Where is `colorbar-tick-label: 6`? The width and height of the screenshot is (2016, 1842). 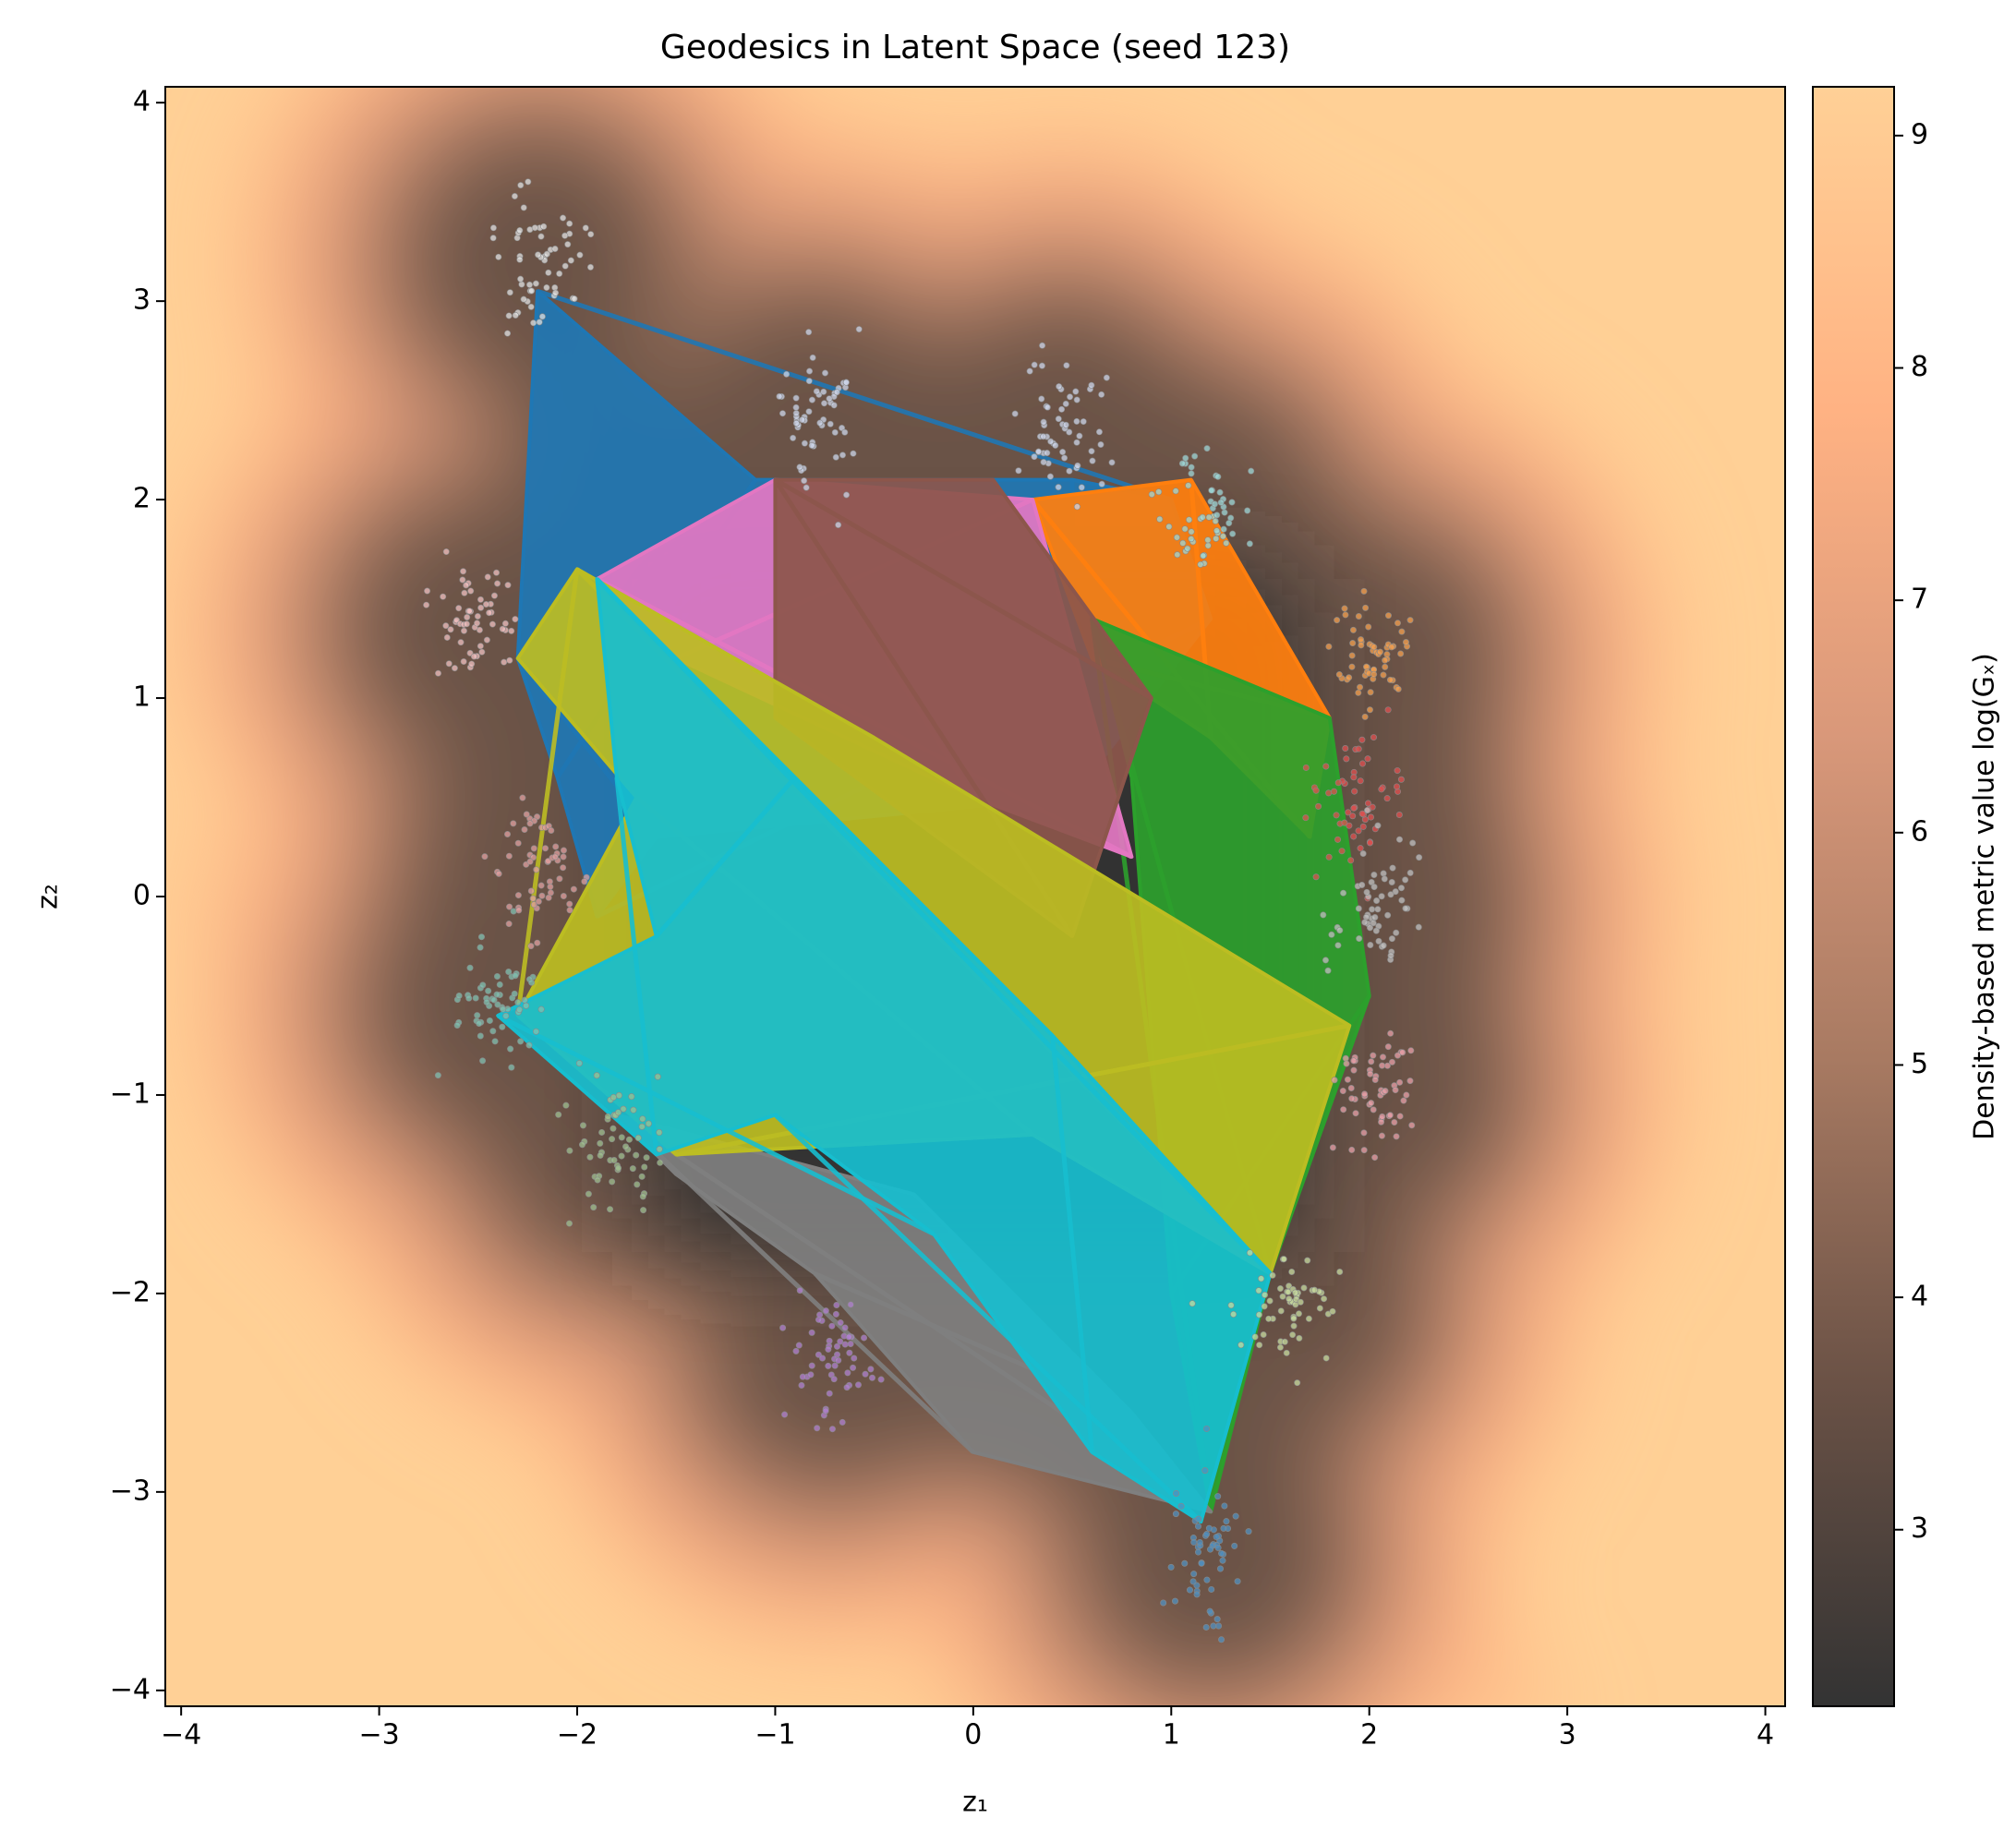
colorbar-tick-label: 6 is located at coordinates (1920, 831).